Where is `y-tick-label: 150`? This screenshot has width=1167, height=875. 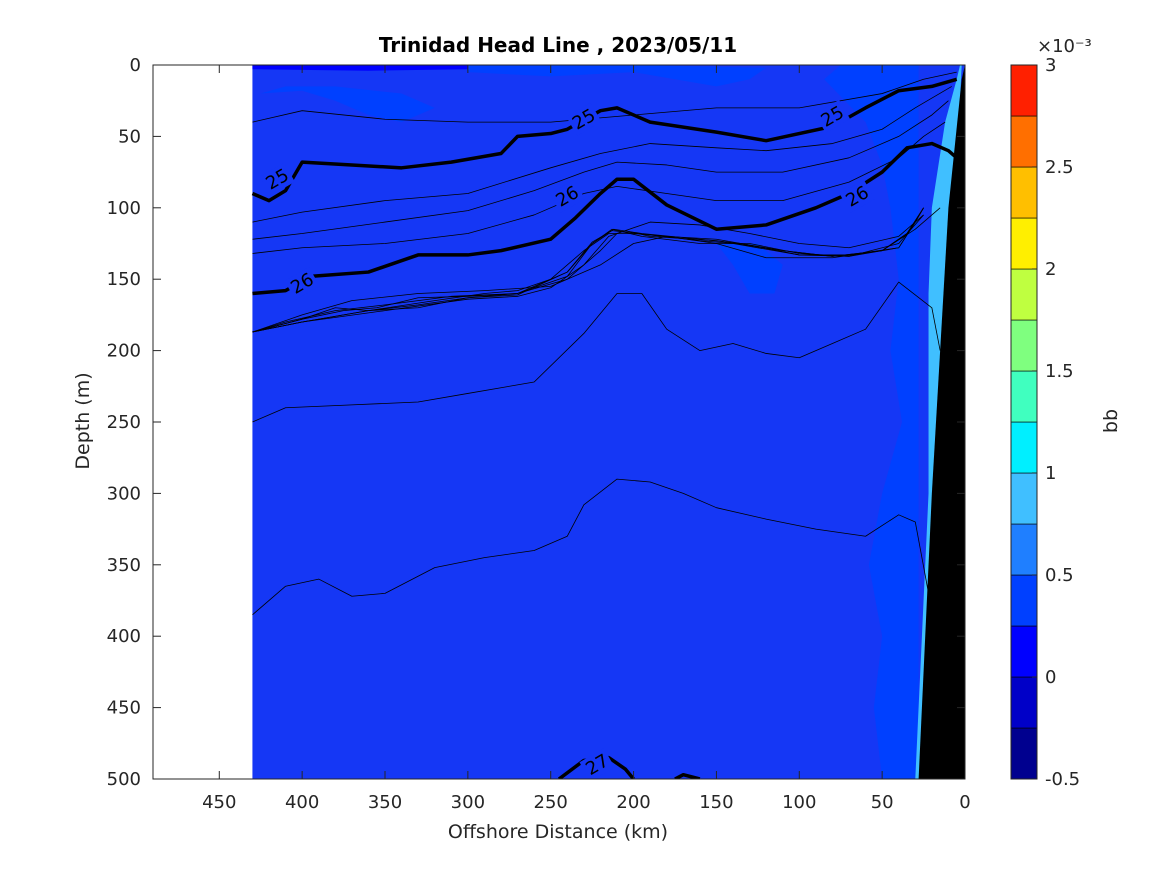
y-tick-label: 150 is located at coordinates (124, 279).